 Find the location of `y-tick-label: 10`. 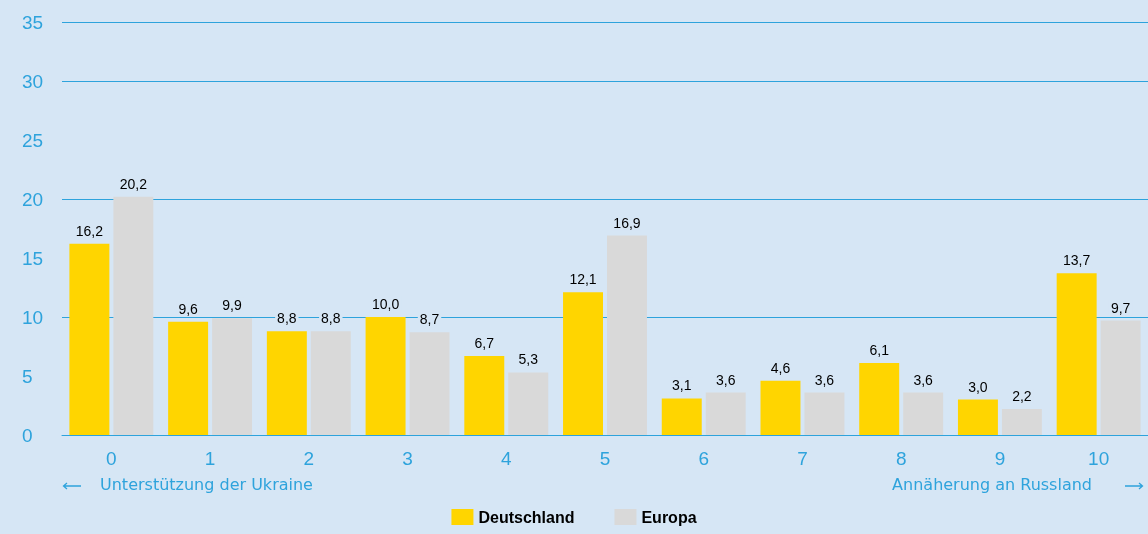

y-tick-label: 10 is located at coordinates (33, 317).